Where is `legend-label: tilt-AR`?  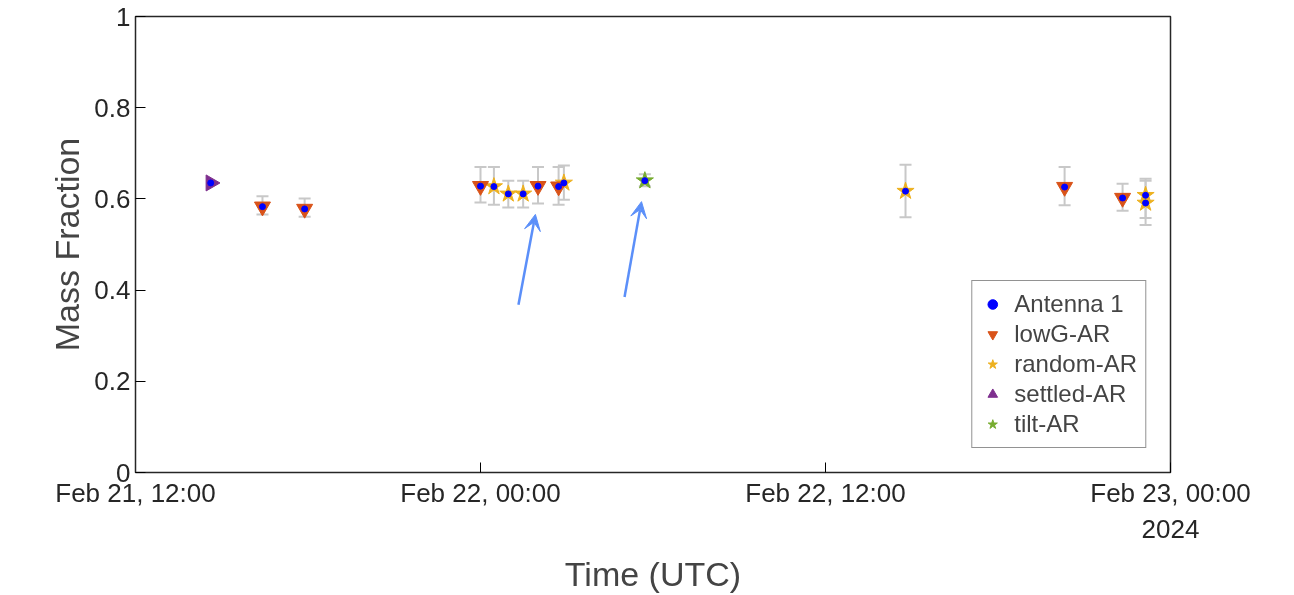 legend-label: tilt-AR is located at coordinates (1047, 424).